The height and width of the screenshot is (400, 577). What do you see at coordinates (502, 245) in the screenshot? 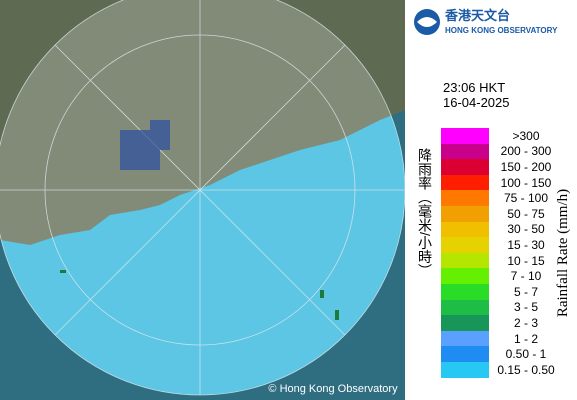
I see `legend-item: 15 - 30` at bounding box center [502, 245].